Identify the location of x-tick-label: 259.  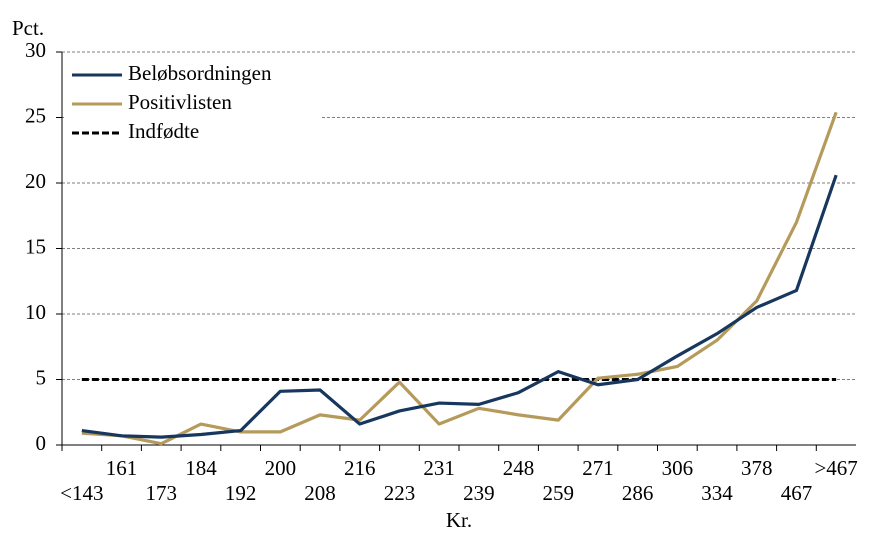
(559, 493).